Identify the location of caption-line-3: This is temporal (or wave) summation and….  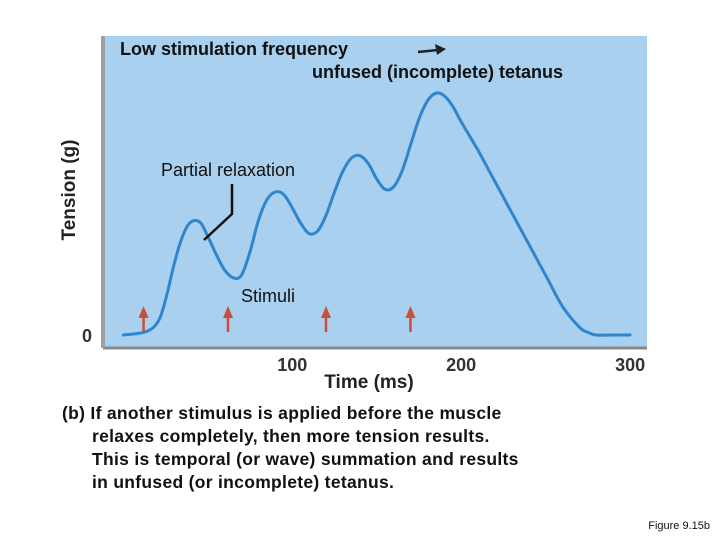
(305, 459).